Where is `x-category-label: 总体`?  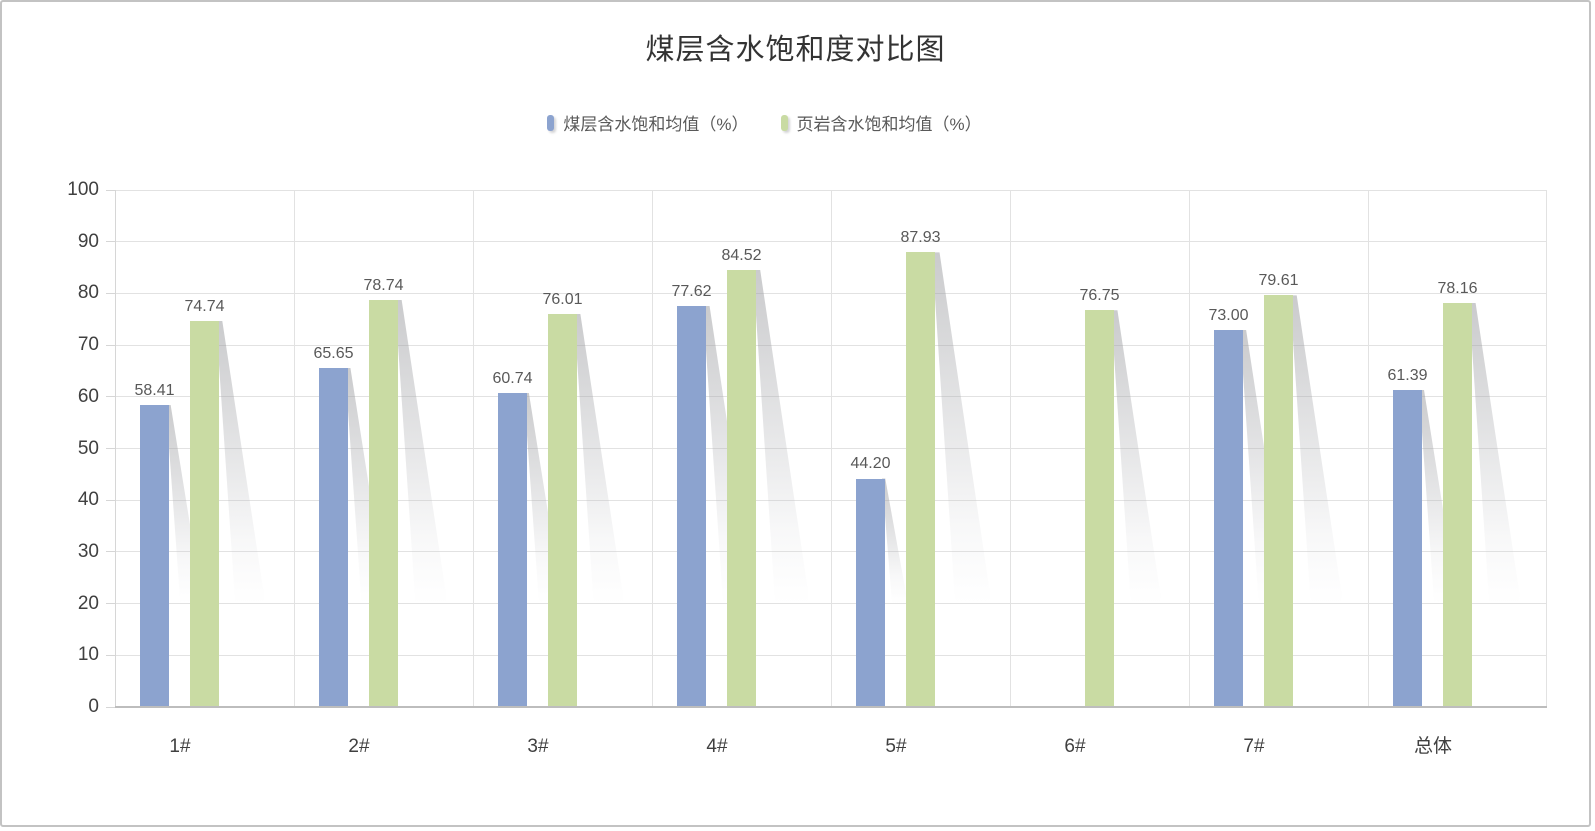
x-category-label: 总体 is located at coordinates (1432, 746).